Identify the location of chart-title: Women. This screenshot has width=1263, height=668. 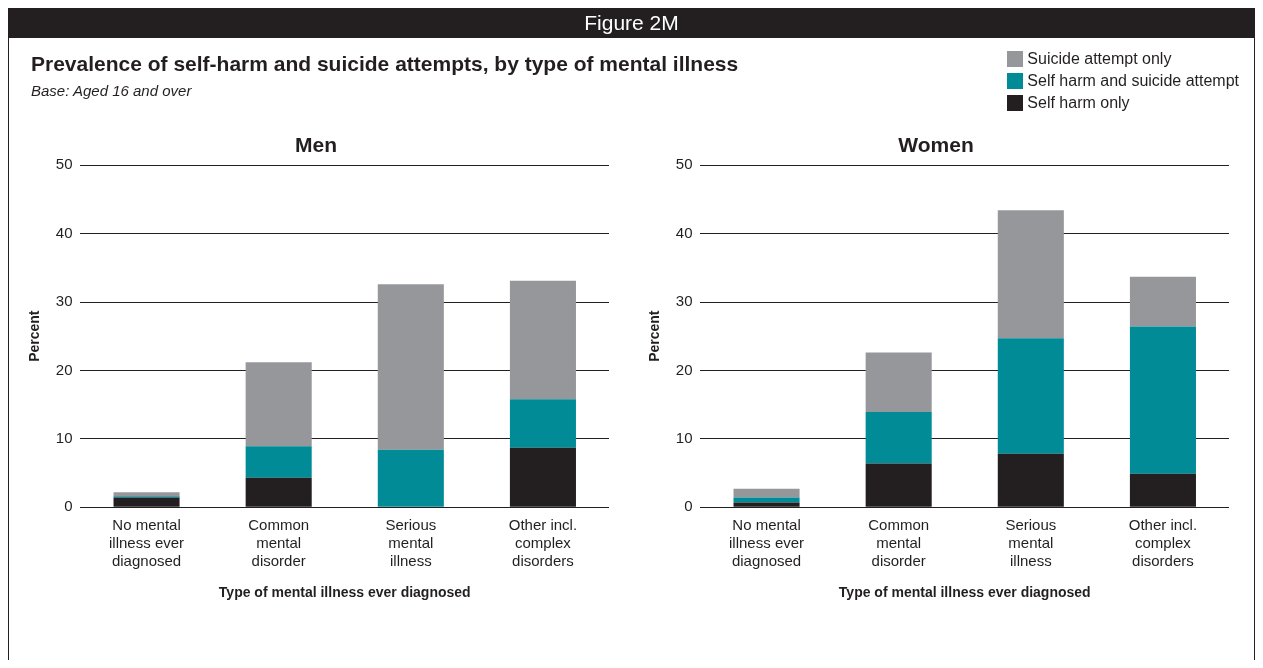
(936, 145).